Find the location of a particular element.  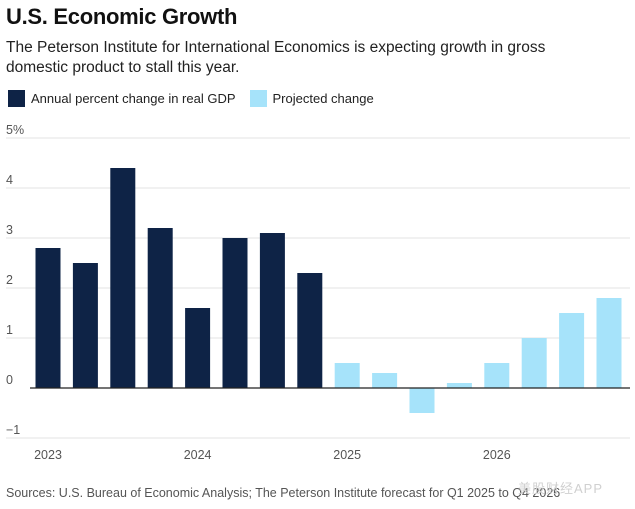

legend-label-projected: Projected change is located at coordinates (323, 98).